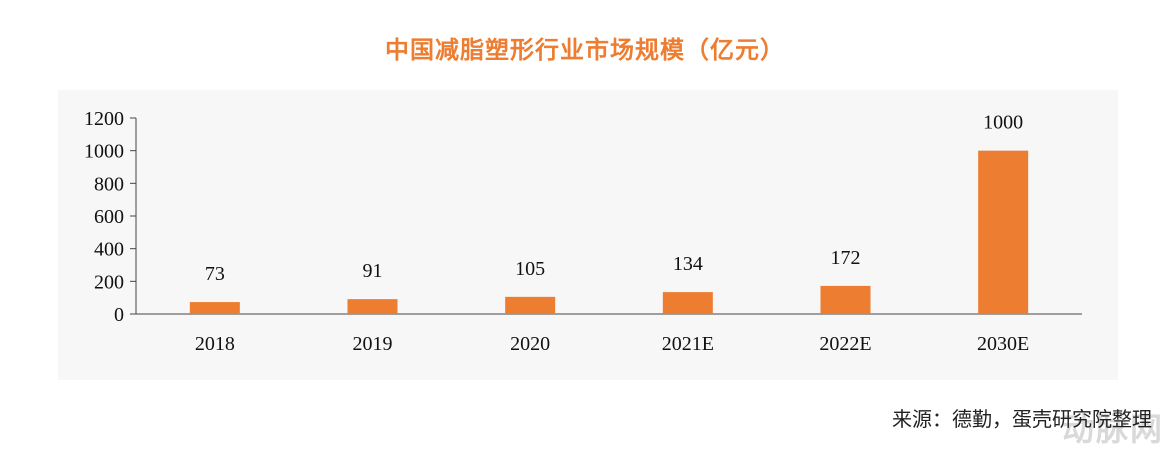  Describe the element at coordinates (688, 344) in the screenshot. I see `x-tick-label: 2021E` at that location.